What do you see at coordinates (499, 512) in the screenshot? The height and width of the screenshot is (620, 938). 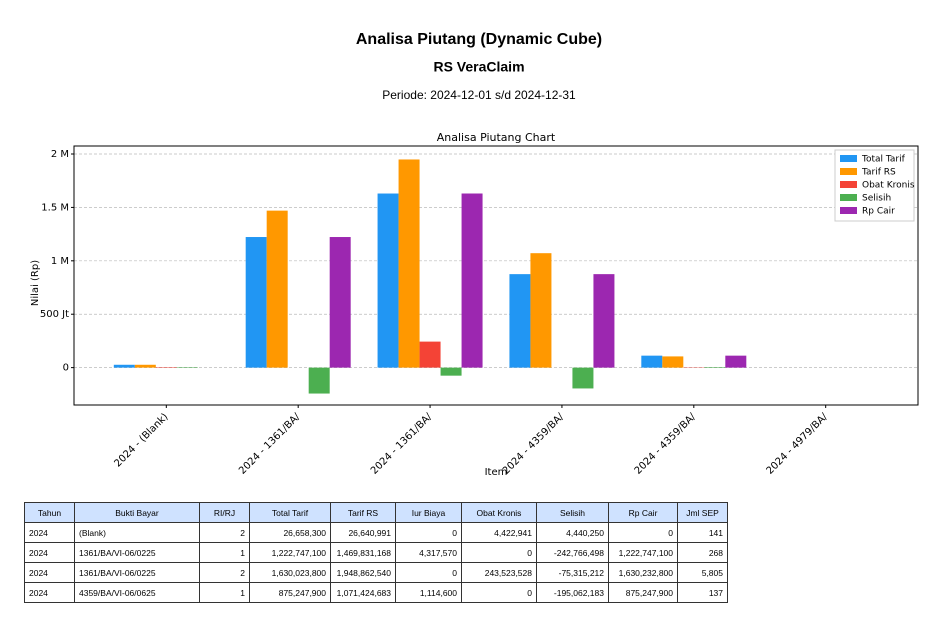 I see `column-header: Obat Kronis` at bounding box center [499, 512].